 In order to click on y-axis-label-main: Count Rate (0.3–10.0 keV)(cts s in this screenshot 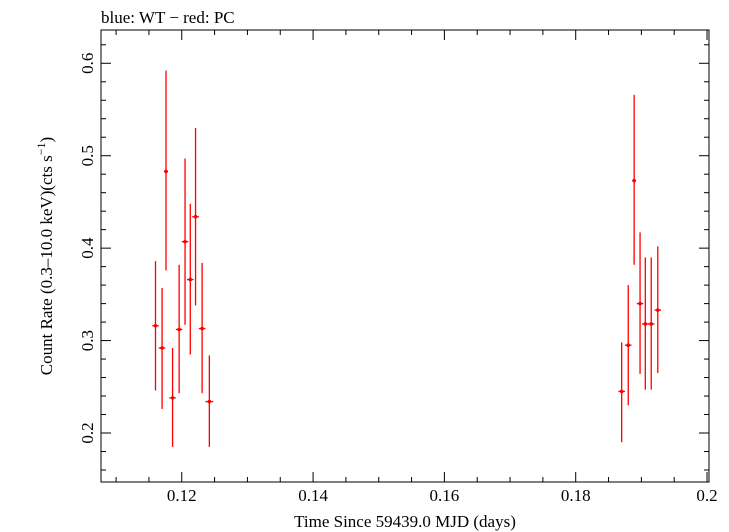, I will do `click(46, 265)`.